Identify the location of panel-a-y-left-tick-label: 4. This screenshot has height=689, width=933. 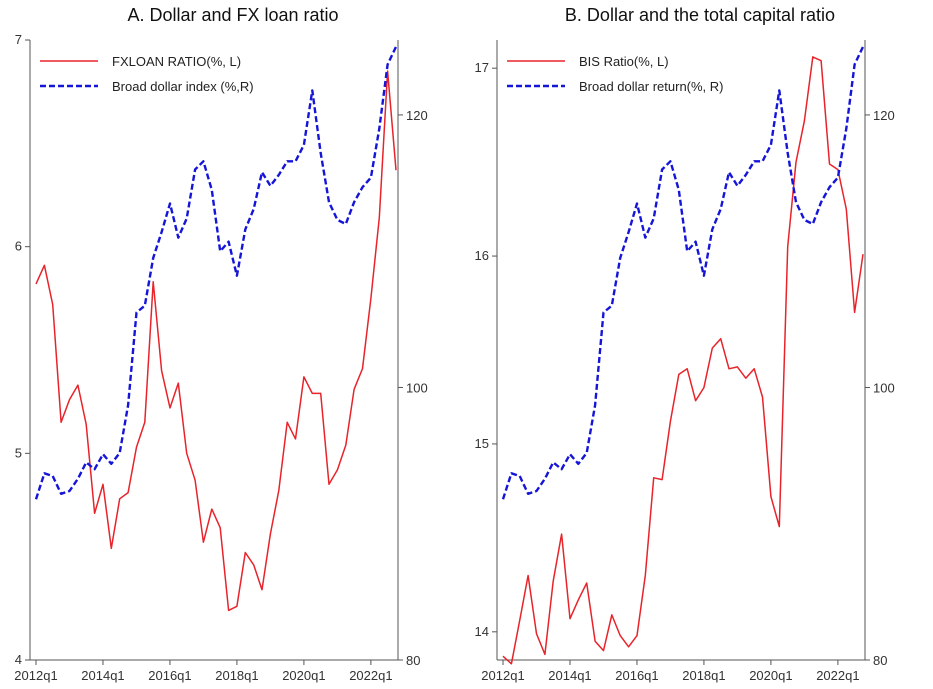
(18, 659).